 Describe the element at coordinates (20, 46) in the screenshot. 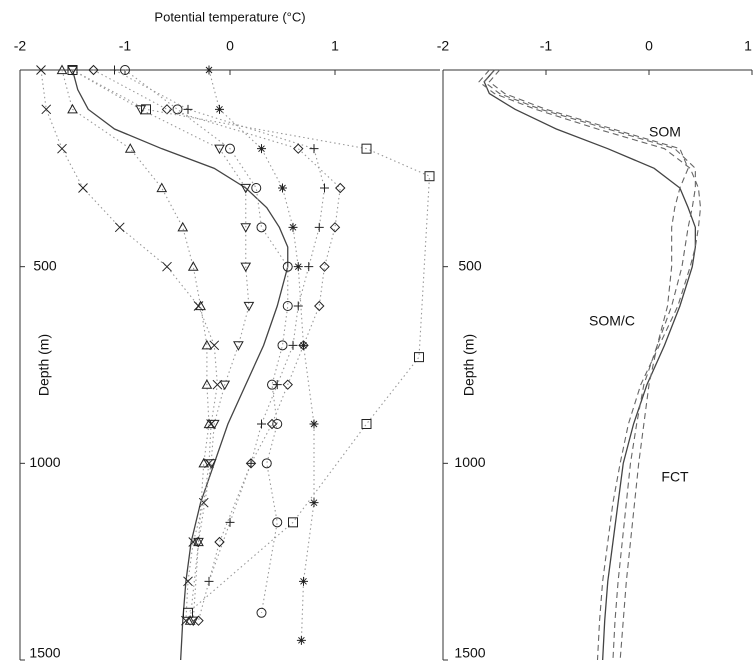

I see `x-tick-label: -2` at that location.